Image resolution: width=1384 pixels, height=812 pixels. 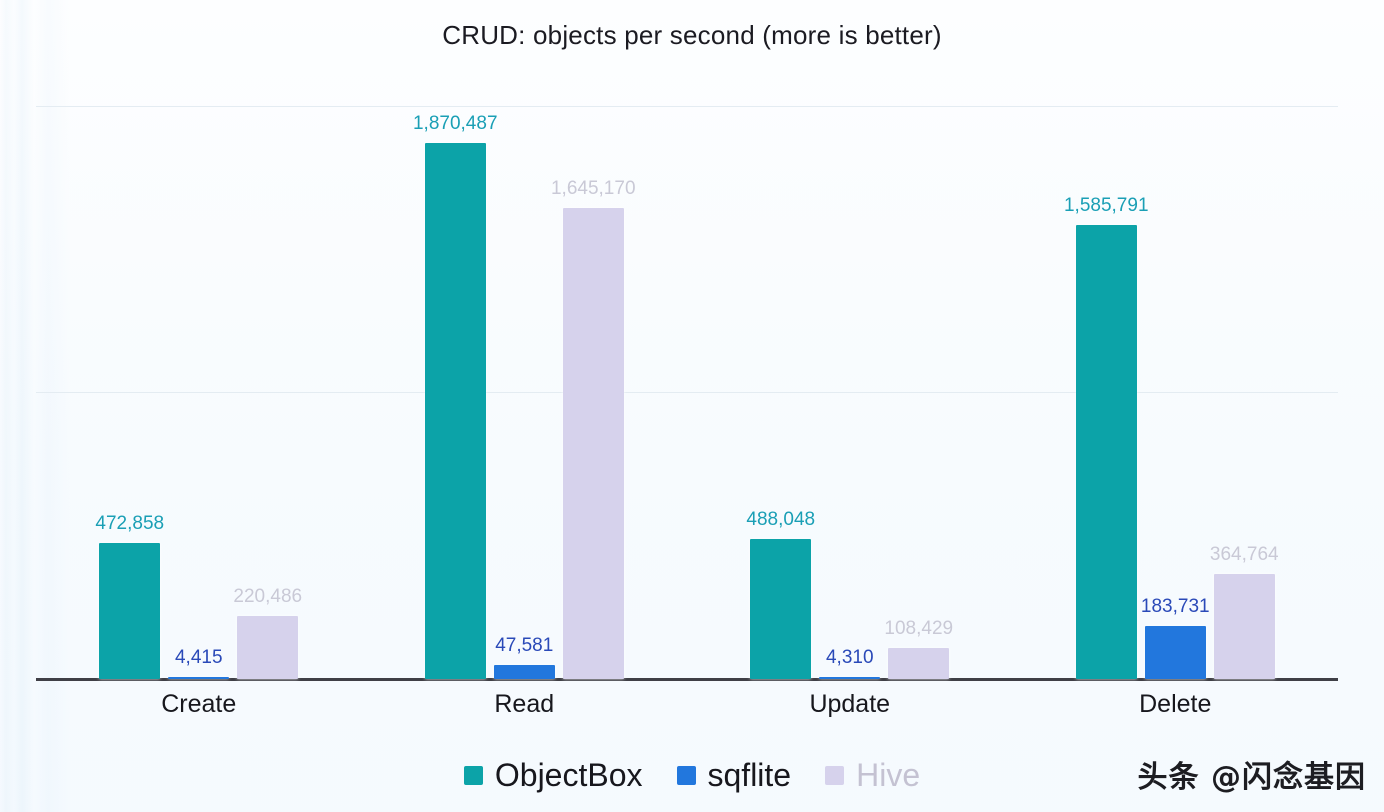 I want to click on bar-hive-update, so click(x=919, y=663).